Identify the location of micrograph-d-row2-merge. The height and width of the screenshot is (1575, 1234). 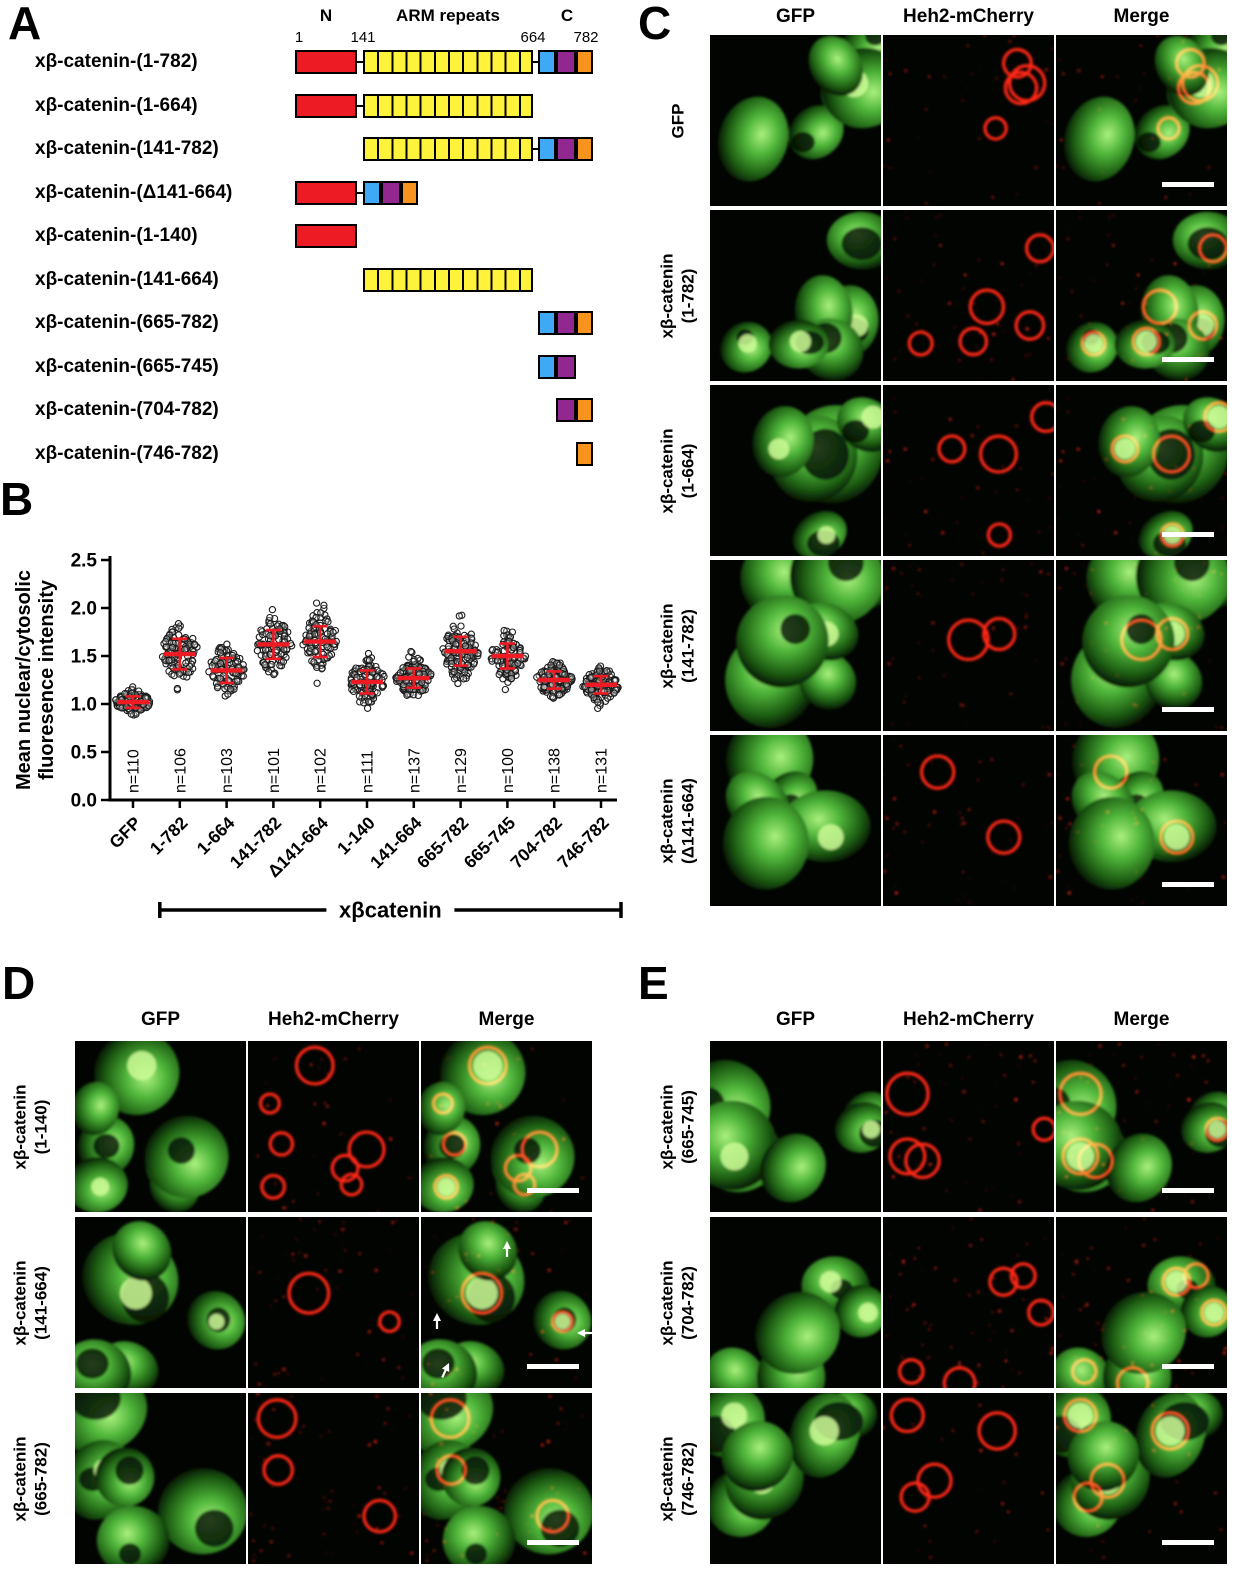
(506, 1302).